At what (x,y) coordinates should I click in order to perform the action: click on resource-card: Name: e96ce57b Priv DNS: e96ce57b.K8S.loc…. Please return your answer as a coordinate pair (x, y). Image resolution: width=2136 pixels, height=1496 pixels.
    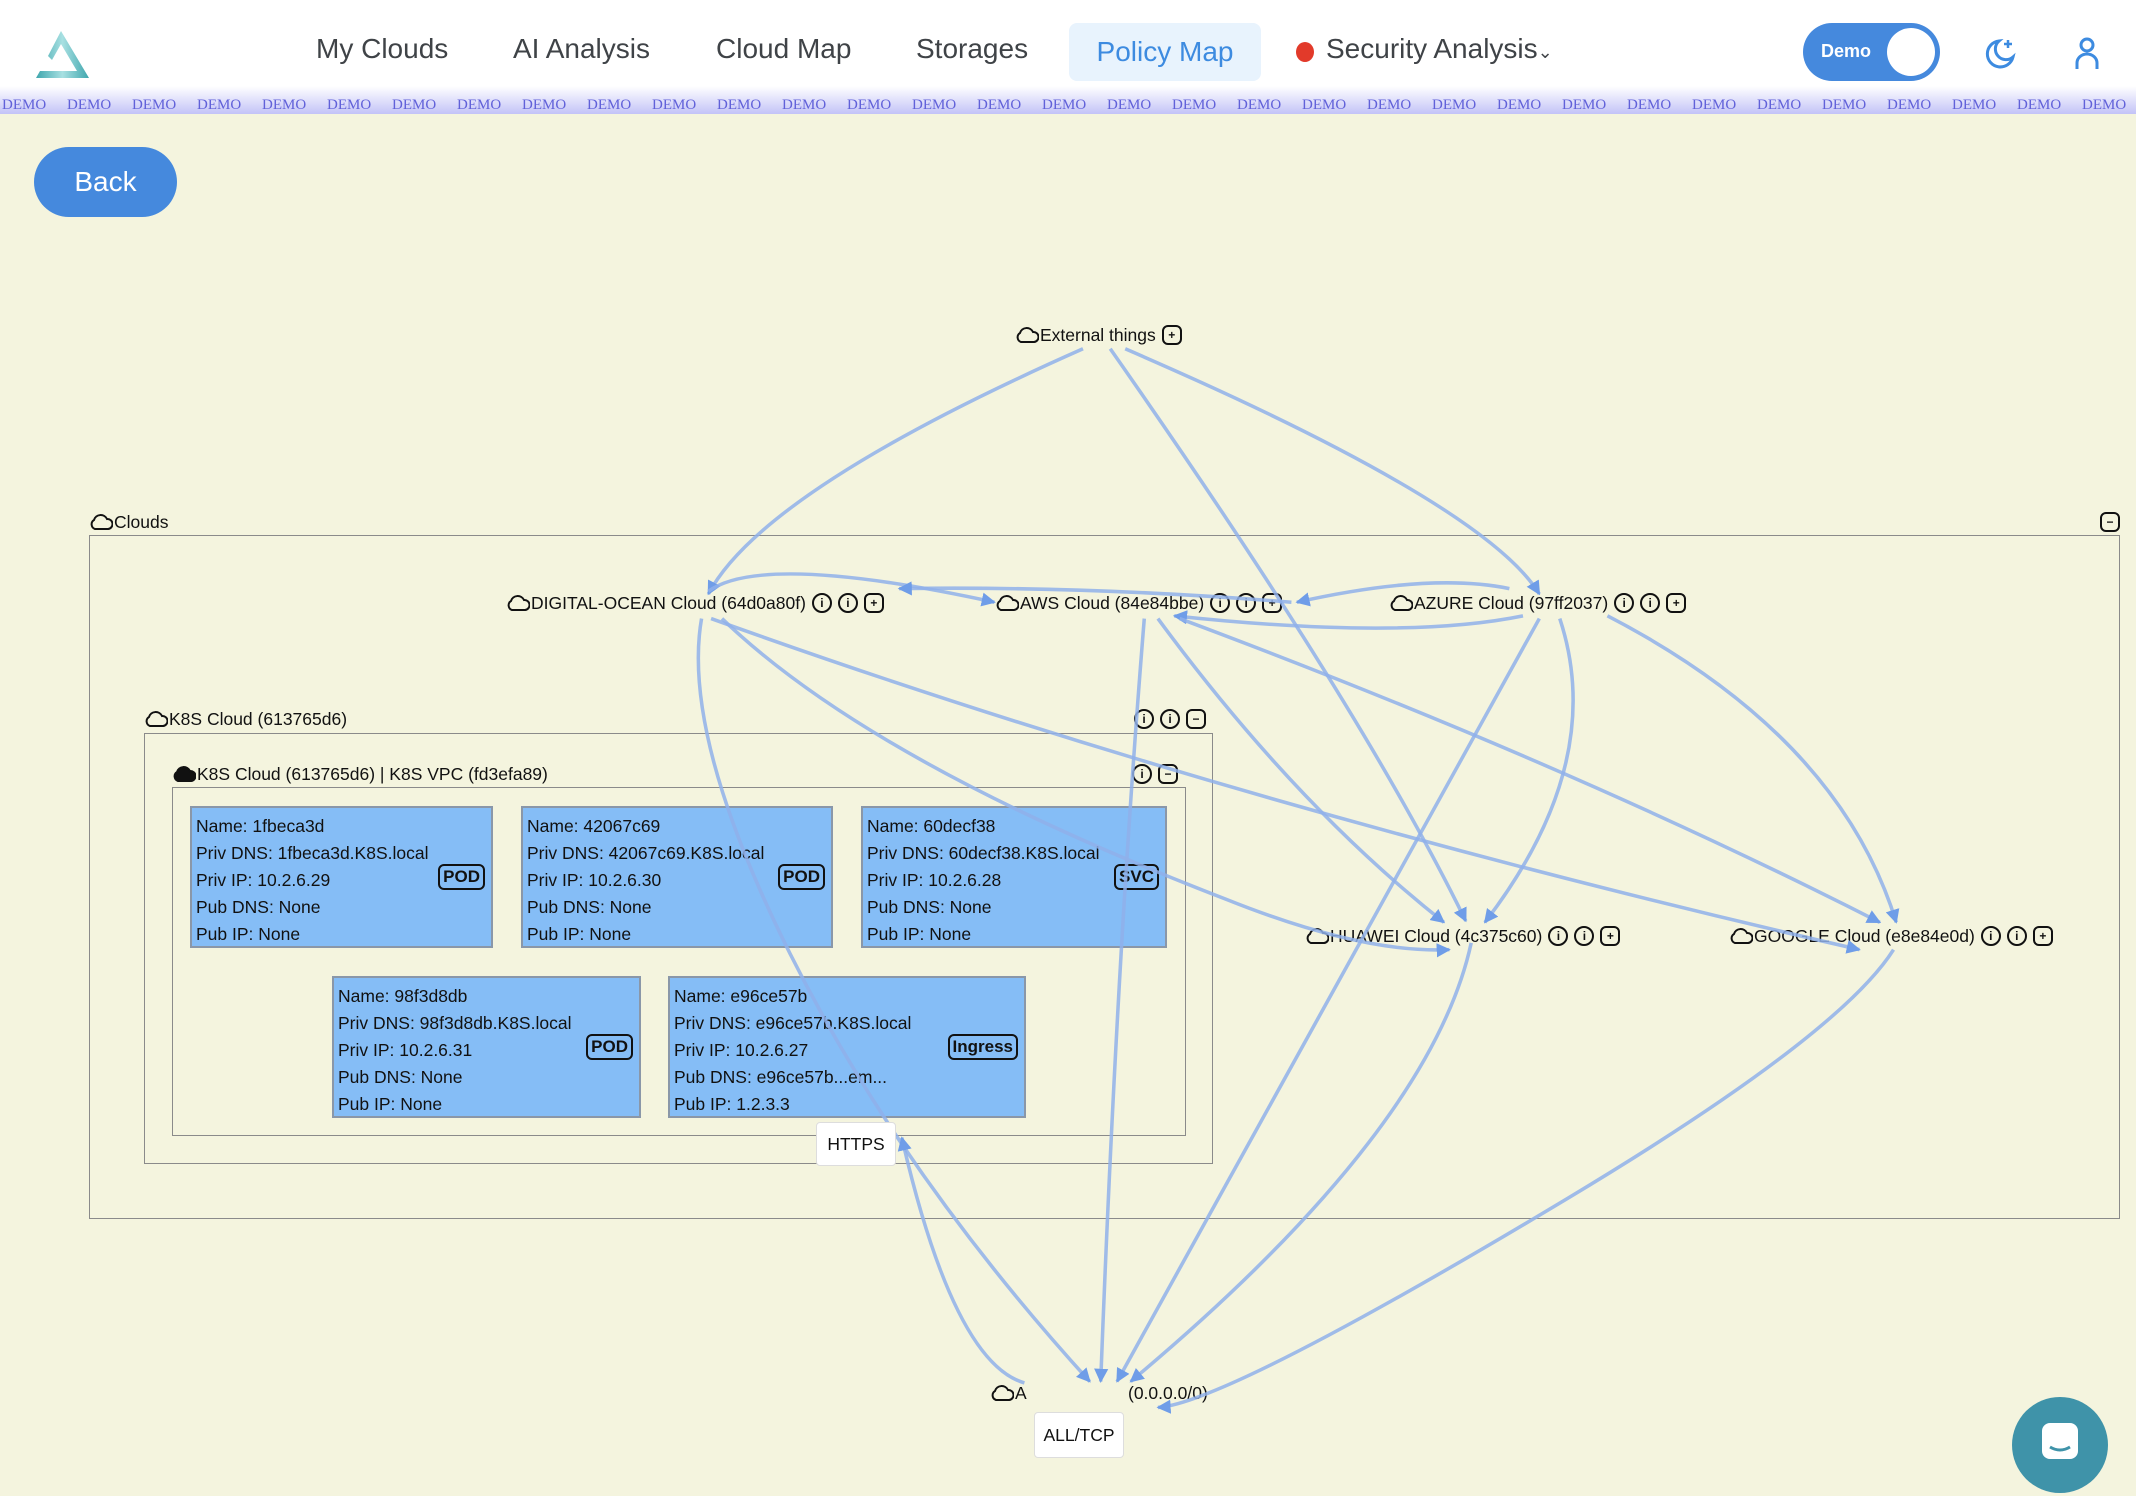
    Looking at the image, I should click on (847, 1047).